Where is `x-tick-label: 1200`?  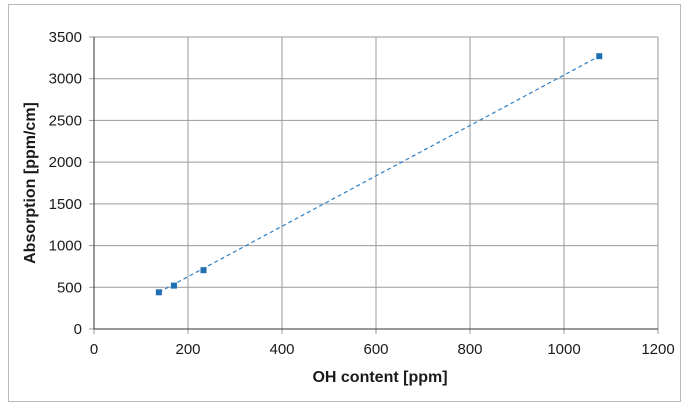 x-tick-label: 1200 is located at coordinates (657, 349).